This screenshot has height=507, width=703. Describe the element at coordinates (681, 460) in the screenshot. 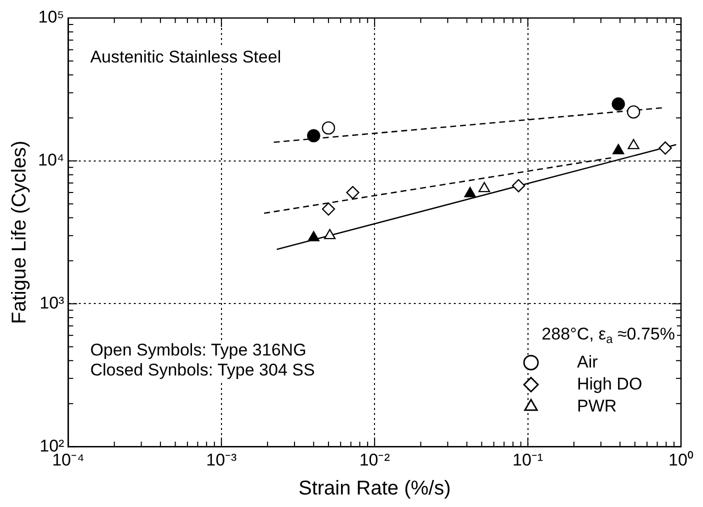

I see `x-tick-label: 10⁰` at that location.